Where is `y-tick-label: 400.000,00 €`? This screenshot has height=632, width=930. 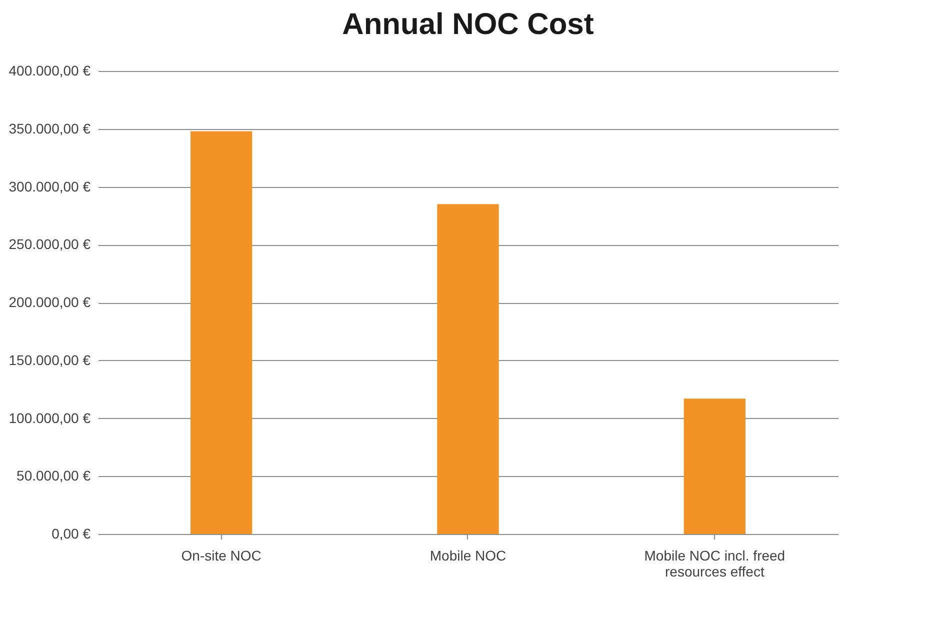
y-tick-label: 400.000,00 € is located at coordinates (49, 70).